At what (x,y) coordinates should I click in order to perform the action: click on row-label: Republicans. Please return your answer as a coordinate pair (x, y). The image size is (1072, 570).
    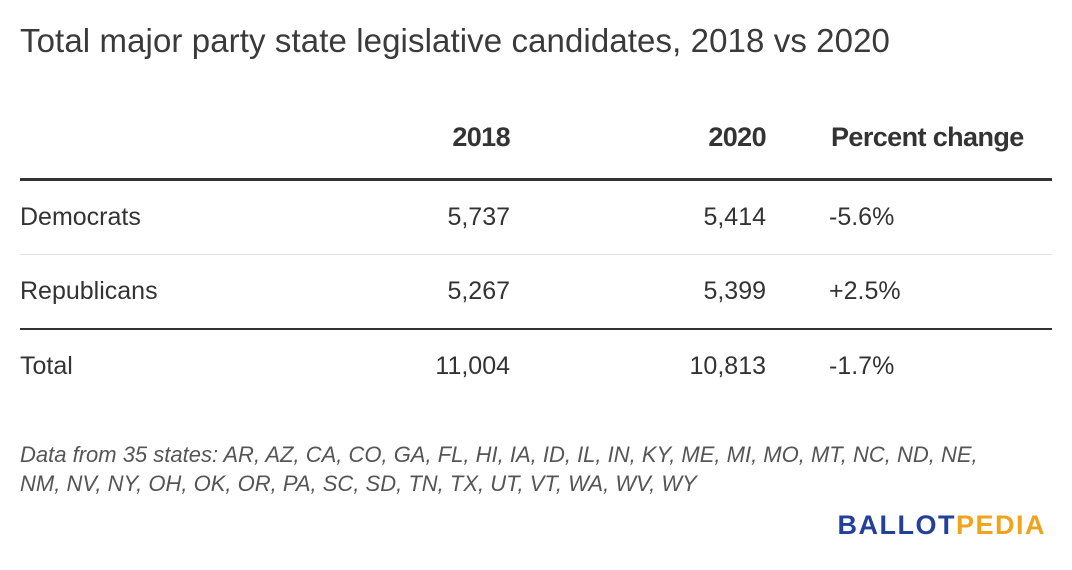
    Looking at the image, I should click on (89, 291).